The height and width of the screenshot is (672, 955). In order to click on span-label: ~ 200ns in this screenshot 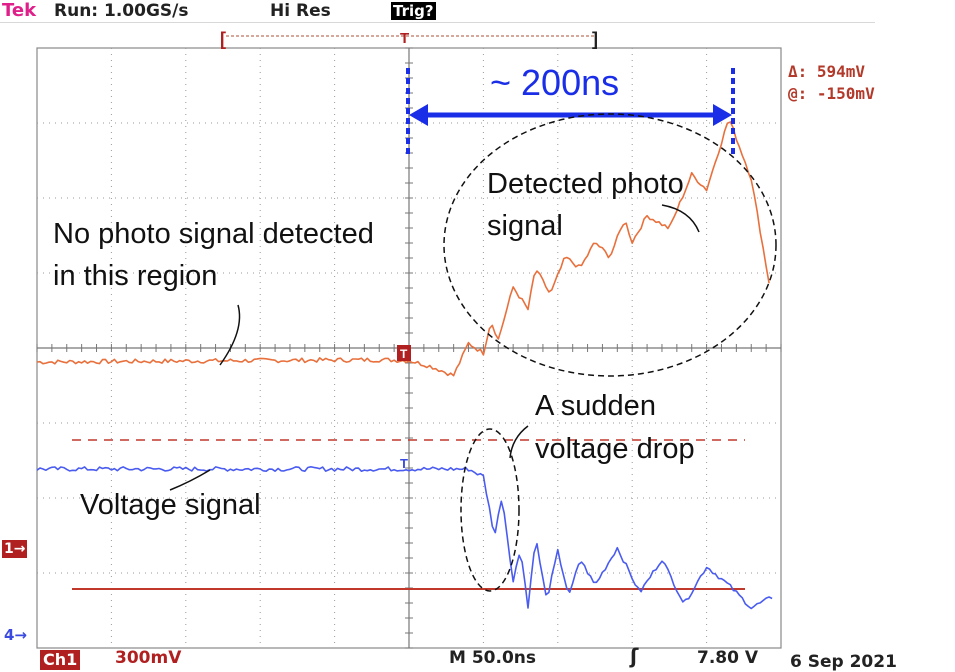, I will do `click(554, 82)`.